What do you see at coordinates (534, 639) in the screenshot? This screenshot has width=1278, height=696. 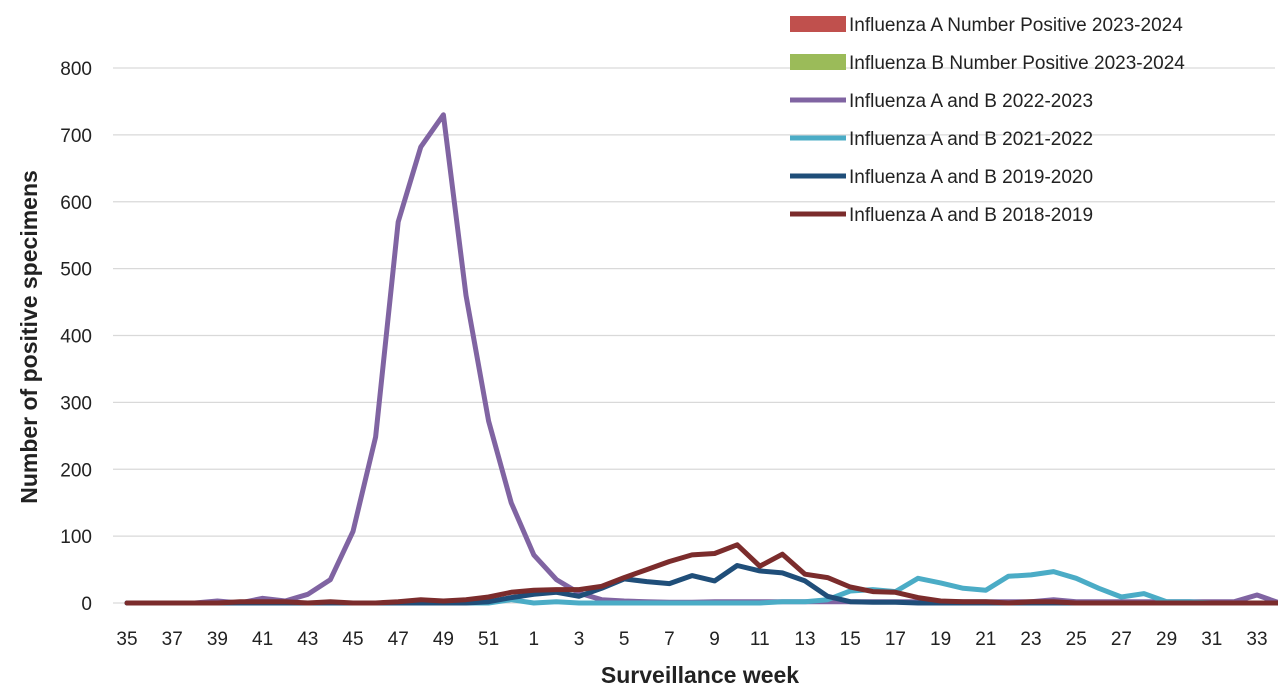 I see `x-tick-label: 1` at bounding box center [534, 639].